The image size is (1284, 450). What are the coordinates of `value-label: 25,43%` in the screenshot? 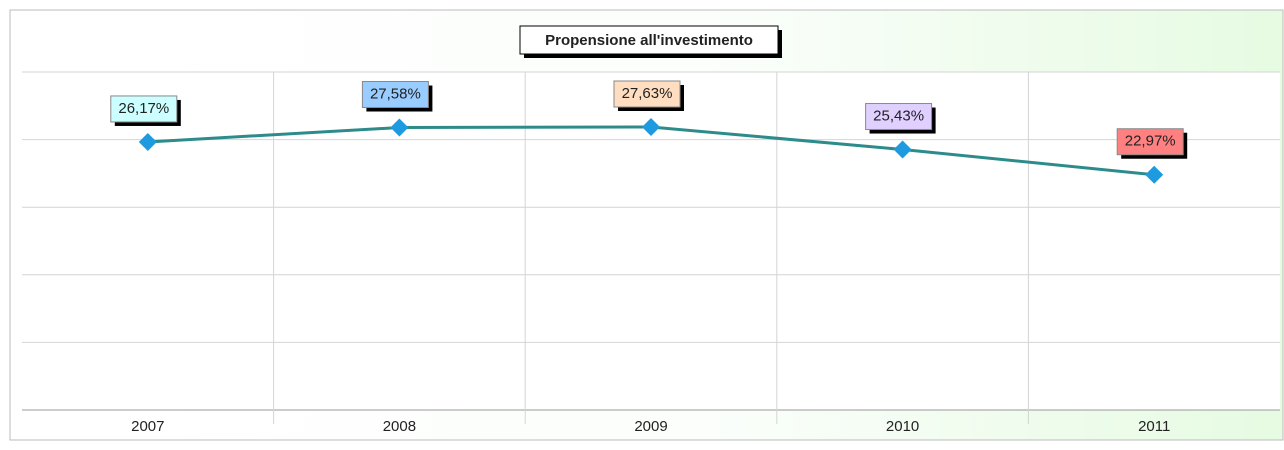 It's located at (898, 116).